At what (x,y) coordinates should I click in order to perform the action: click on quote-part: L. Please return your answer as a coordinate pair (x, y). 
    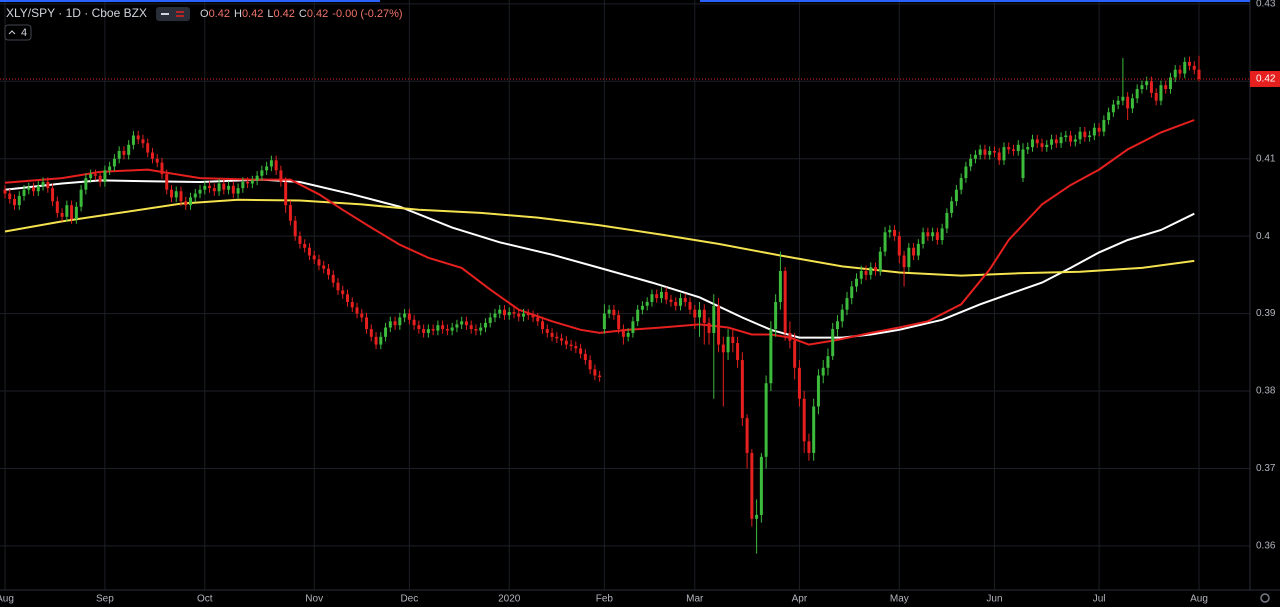
    Looking at the image, I should click on (270, 14).